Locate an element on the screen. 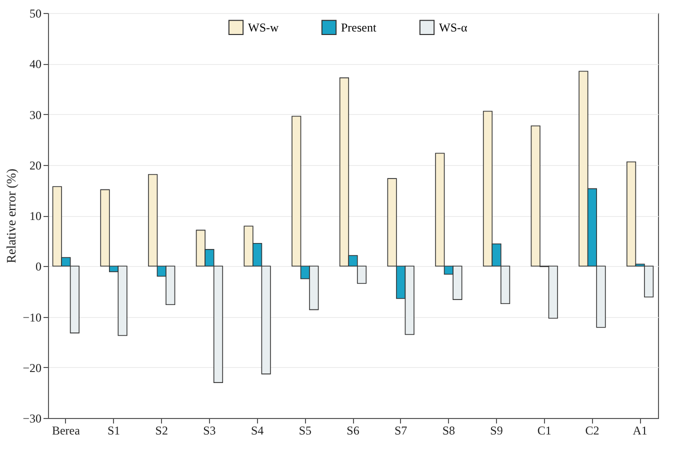 The height and width of the screenshot is (449, 677). legend-label: WS-w is located at coordinates (263, 27).